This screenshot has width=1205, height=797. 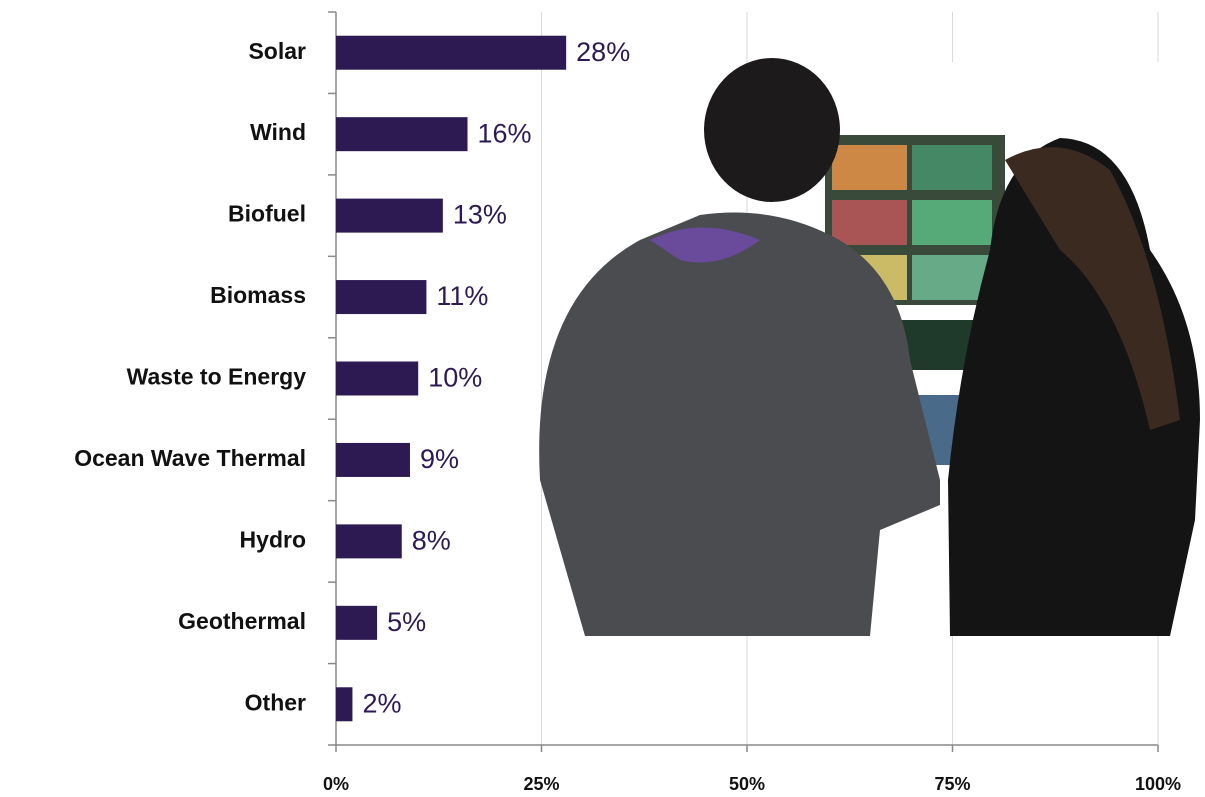 What do you see at coordinates (278, 132) in the screenshot?
I see `y-tick-label: Wind` at bounding box center [278, 132].